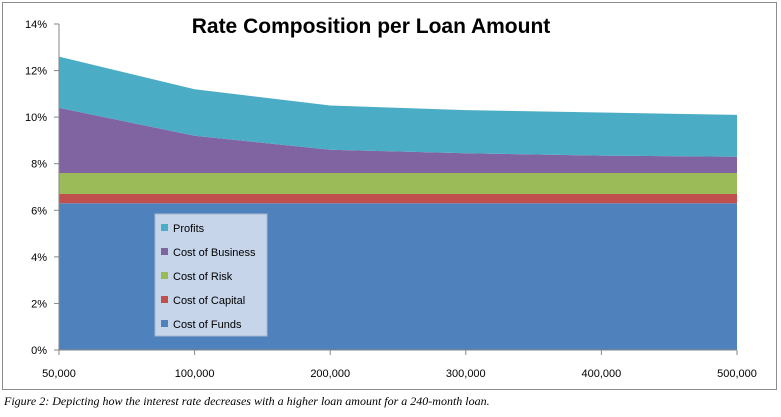  Describe the element at coordinates (398, 183) in the screenshot. I see `area-cost-of-risk` at that location.